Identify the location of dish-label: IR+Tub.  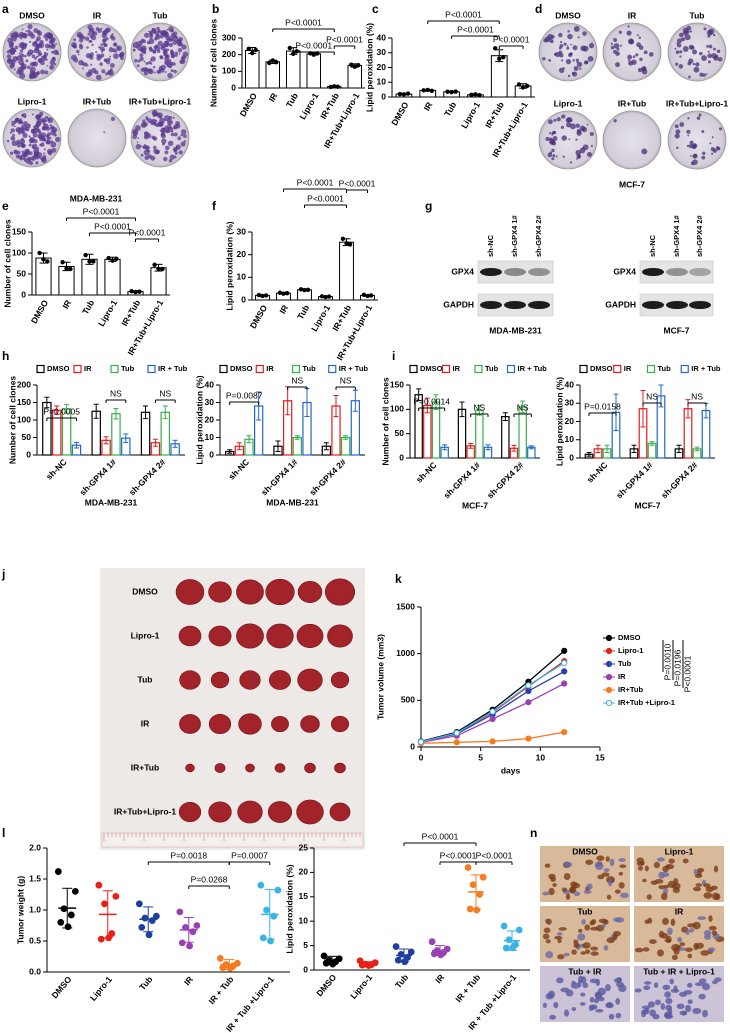
(632, 103).